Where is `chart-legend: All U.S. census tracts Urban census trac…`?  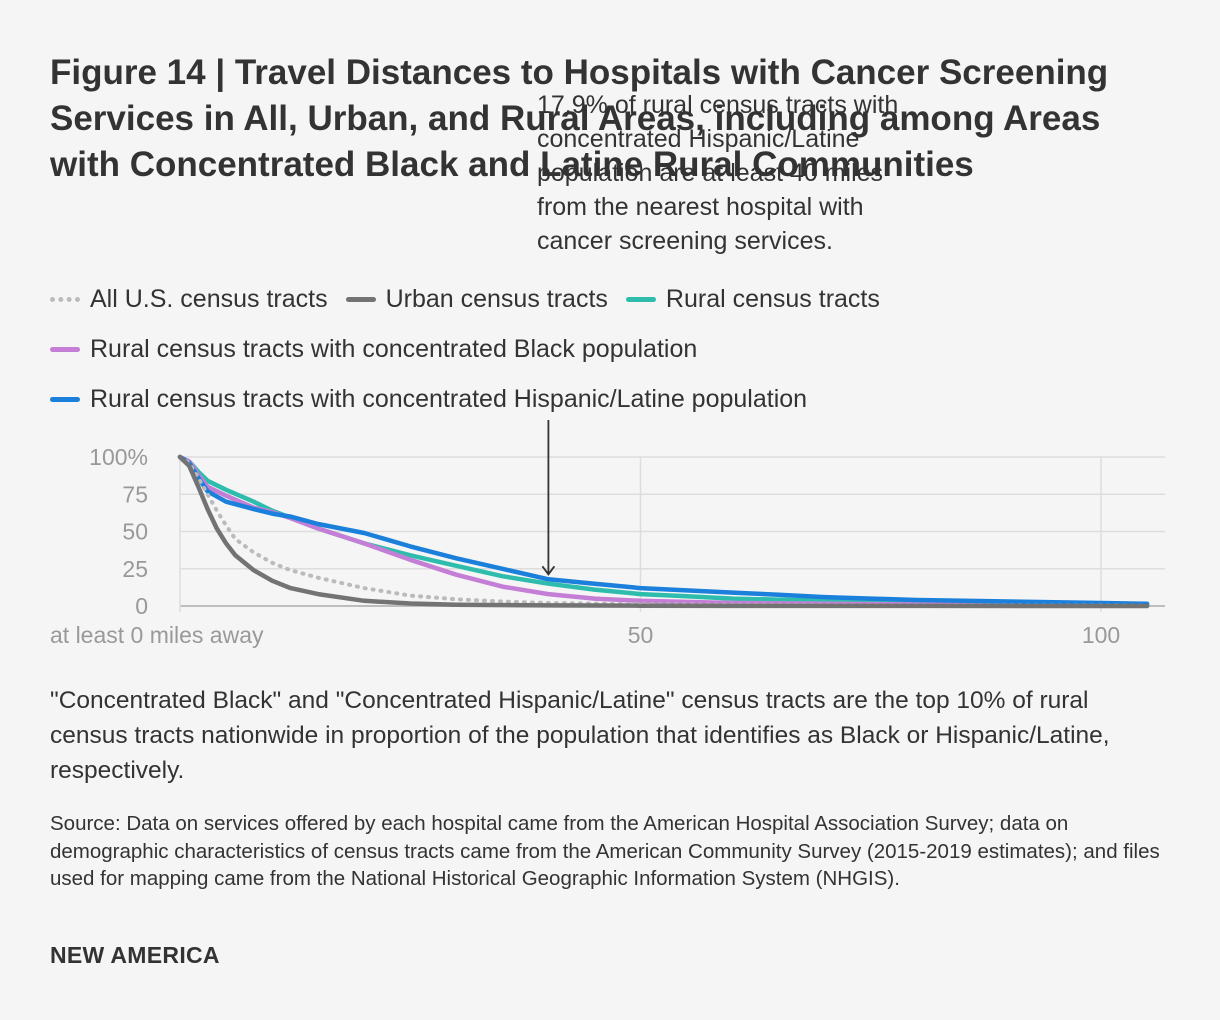
chart-legend: All U.S. census tracts Urban census trac… is located at coordinates (610, 349).